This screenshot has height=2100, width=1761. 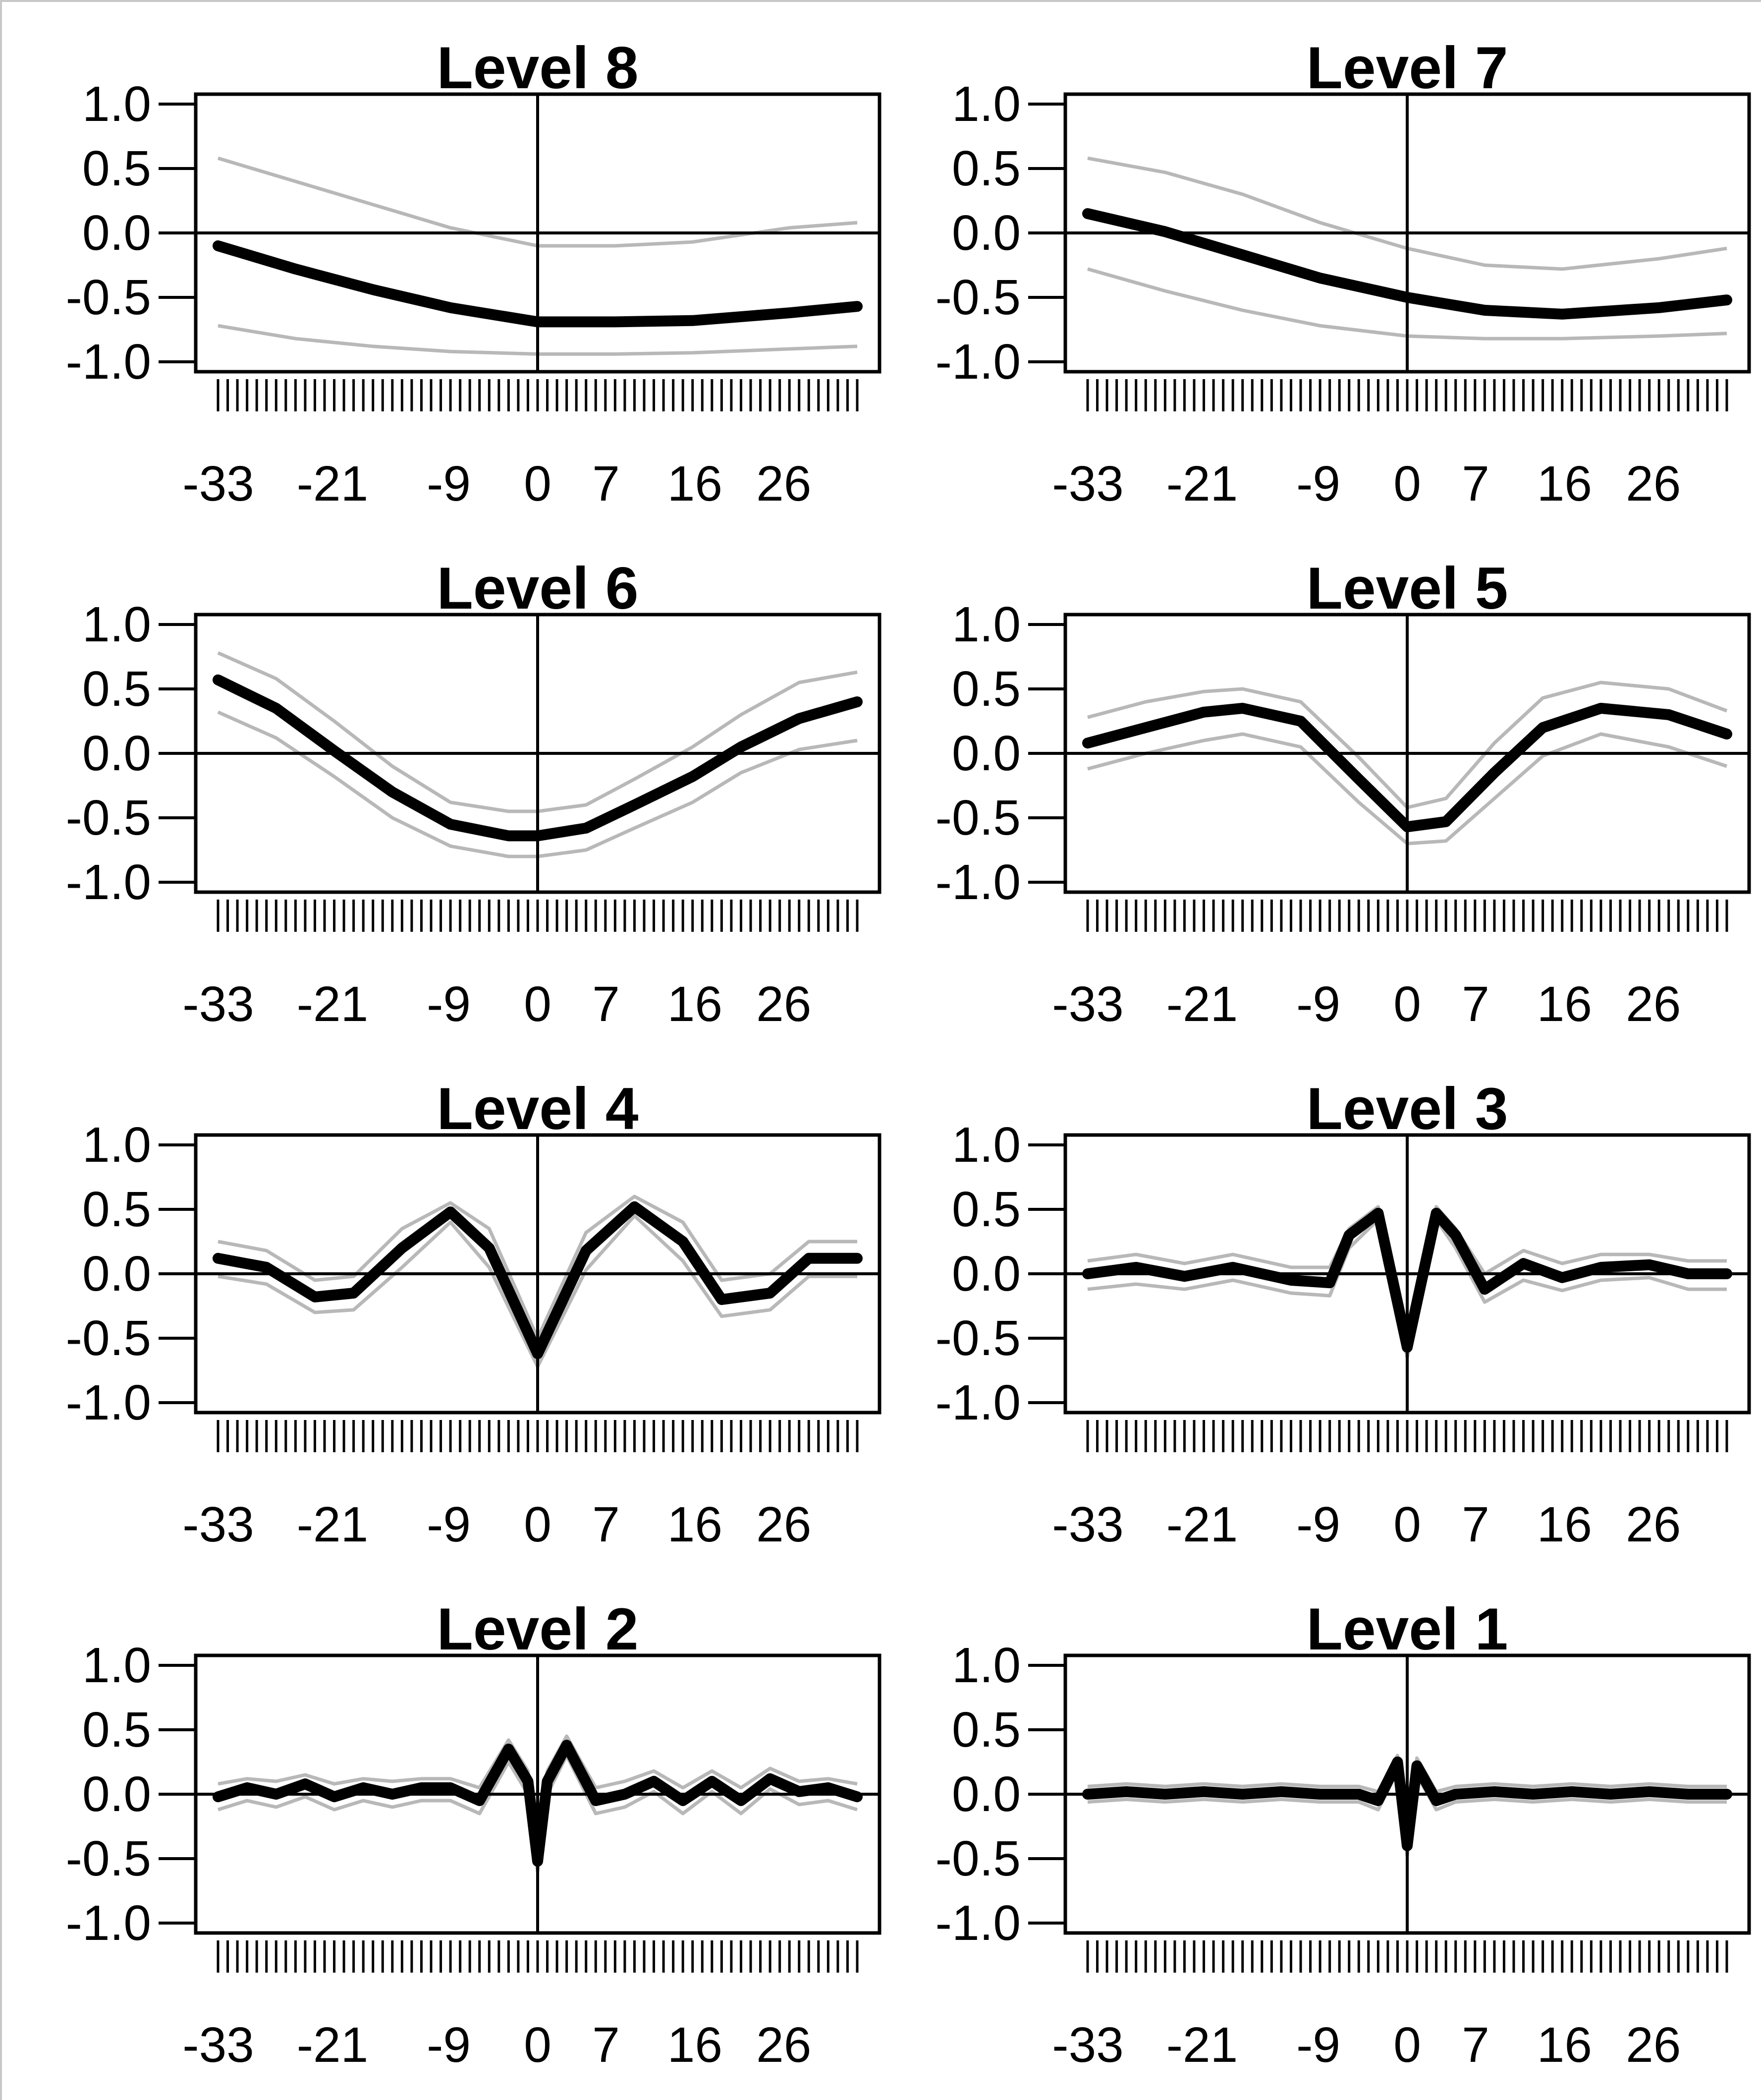 I want to click on panel-level-5: Level 5 1.0 0.5 0.0 -0.5 -1.0 -33 -21 -9 0 7 16 26, so click(x=1343, y=794).